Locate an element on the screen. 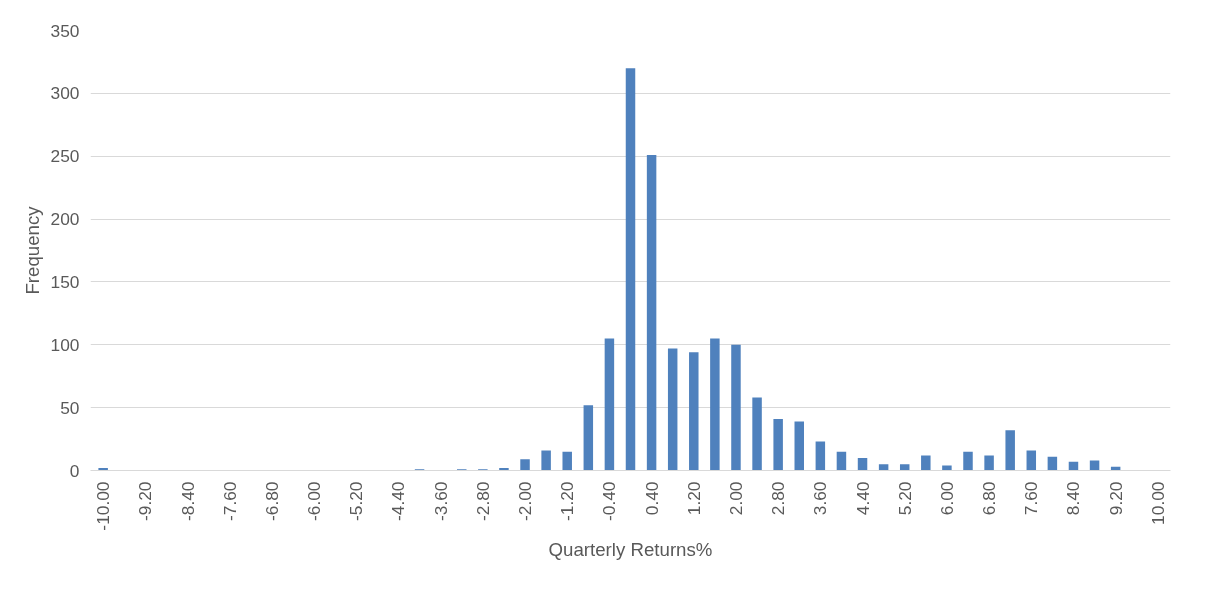 The height and width of the screenshot is (604, 1206). x-tick-label: -10.00 is located at coordinates (103, 506).